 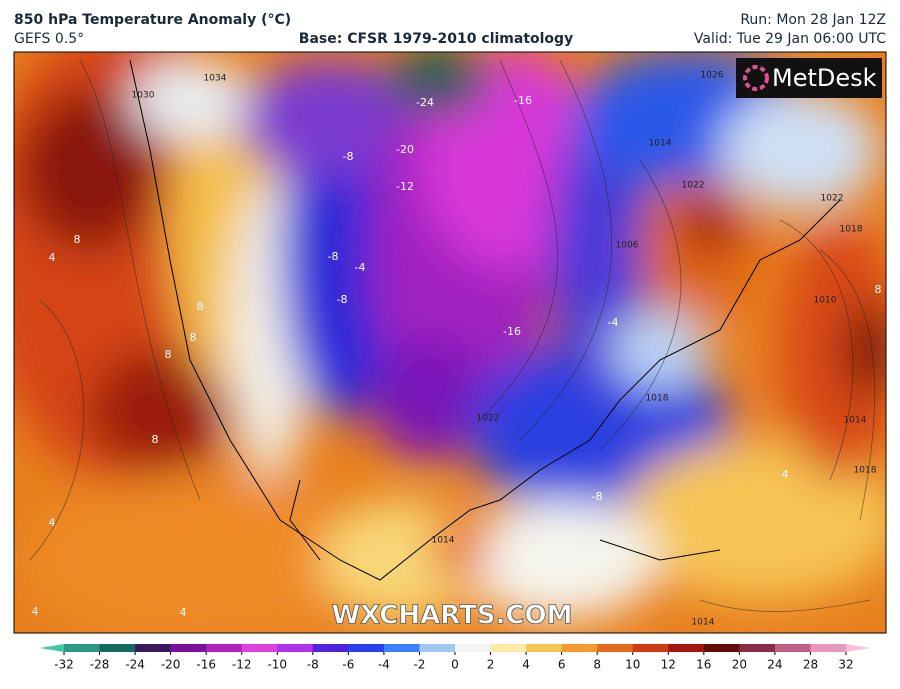 I want to click on pressure-label: 1006, so click(x=627, y=246).